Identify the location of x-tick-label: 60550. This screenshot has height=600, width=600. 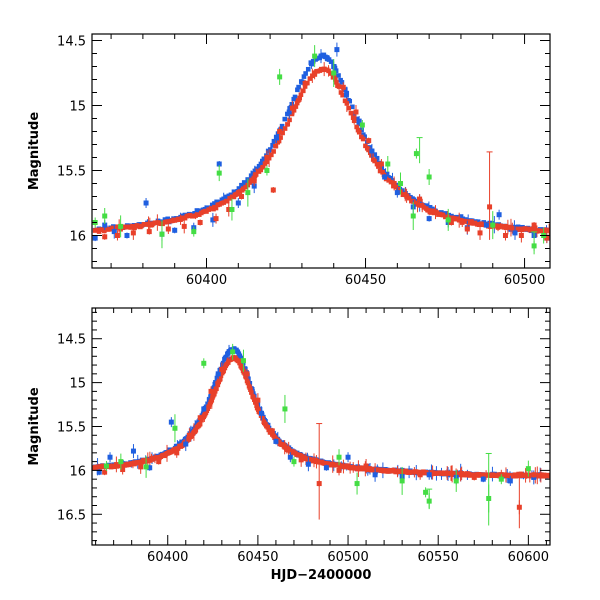
(438, 557).